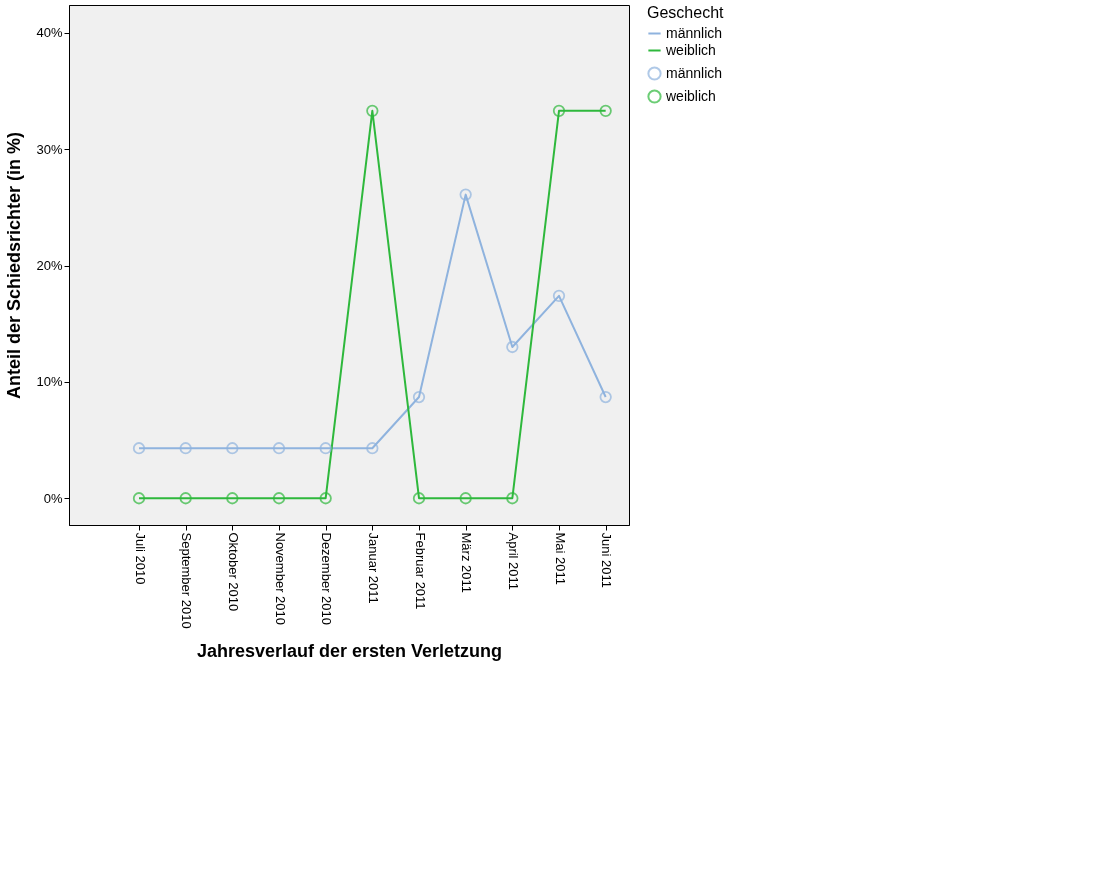 The width and height of the screenshot is (1097, 883). I want to click on x-axis-title: Jahresverlauf der ersten Verletzung, so click(349, 650).